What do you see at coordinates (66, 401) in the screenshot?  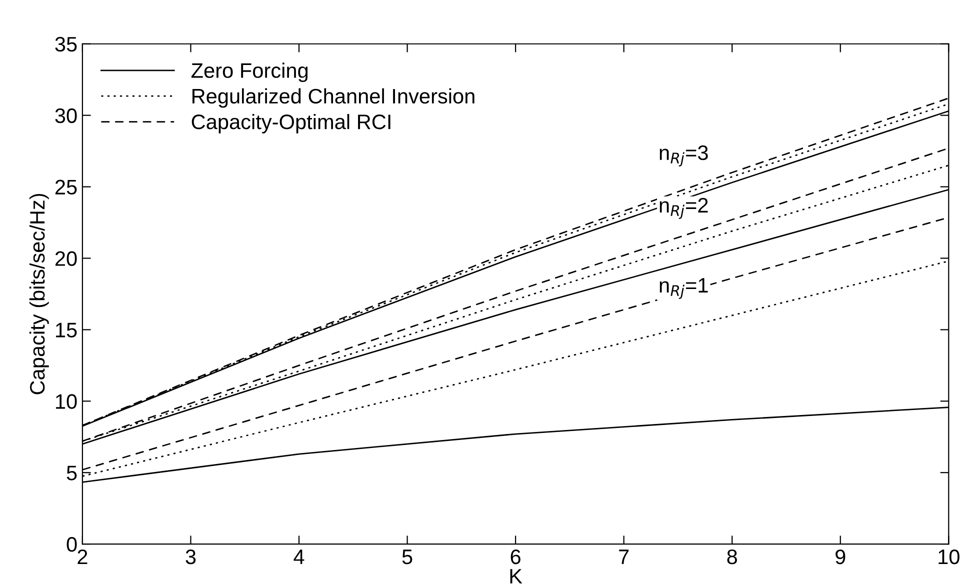 I see `y-tick-label: 10` at bounding box center [66, 401].